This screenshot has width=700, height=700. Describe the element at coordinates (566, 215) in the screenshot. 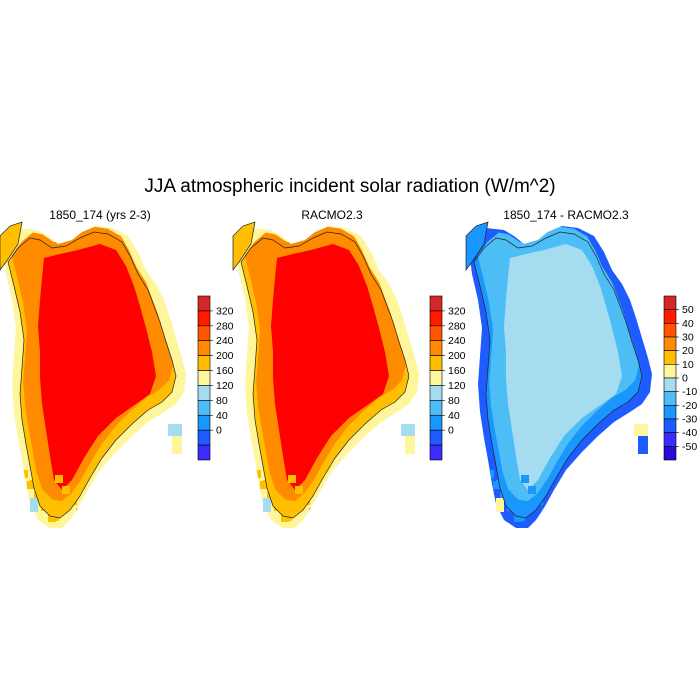

I see `panel-title-difference: 1850_174 - RACMO2.3` at that location.